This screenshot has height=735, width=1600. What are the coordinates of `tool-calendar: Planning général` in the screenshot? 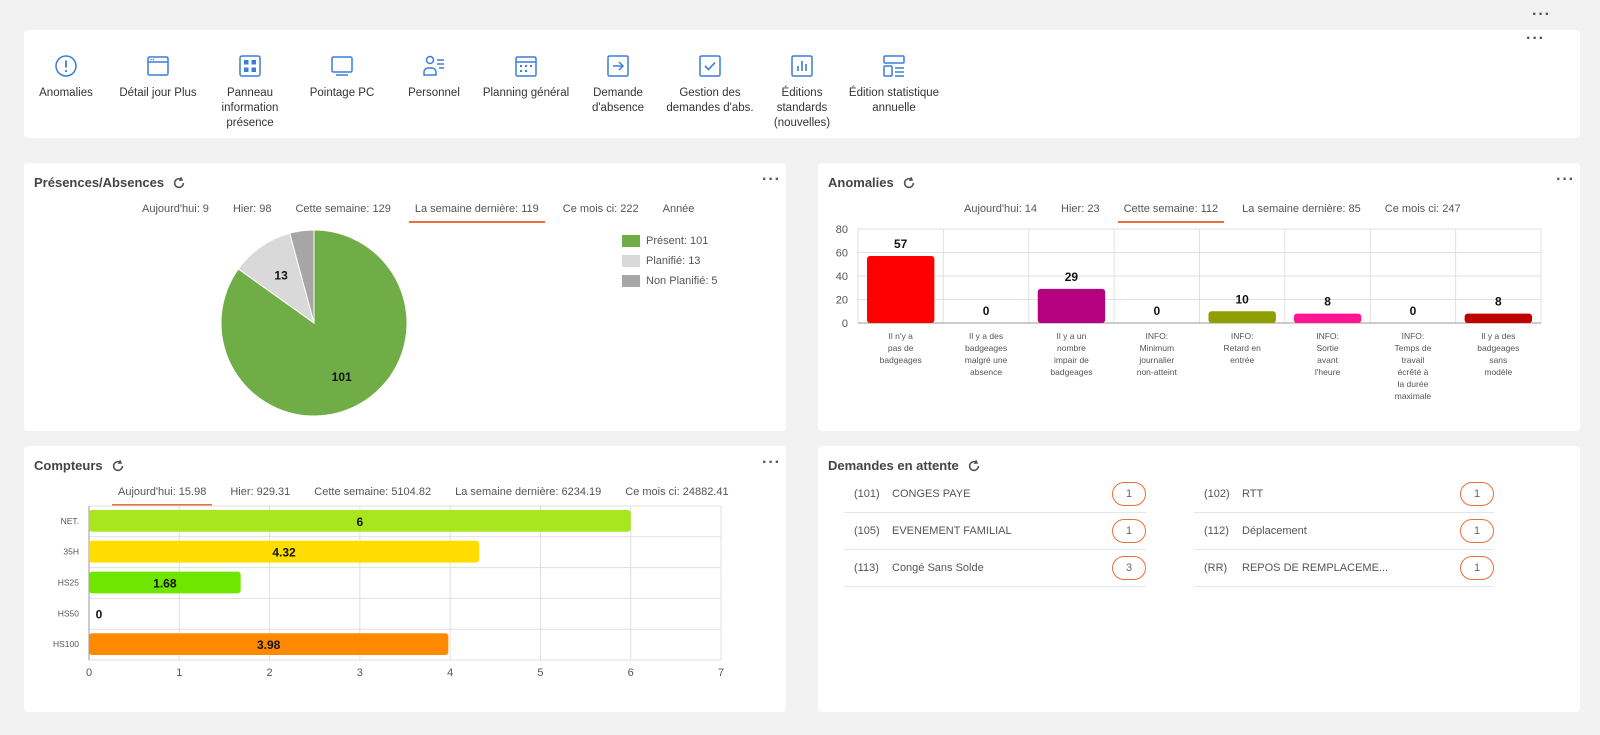 It's located at (526, 74).